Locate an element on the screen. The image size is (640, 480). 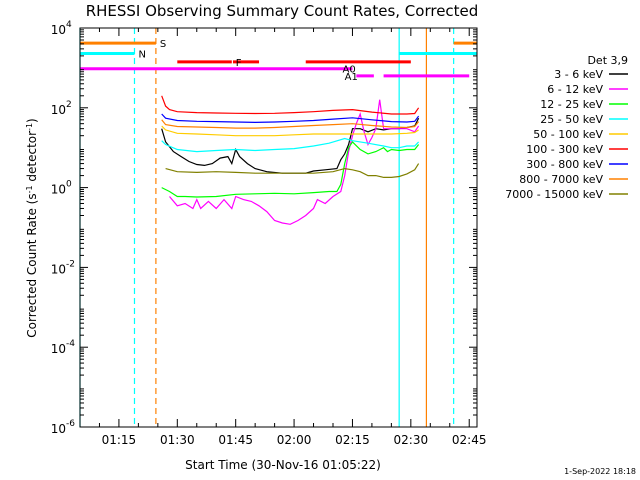
y-tick-exp-3: -2 is located at coordinates (70, 264).